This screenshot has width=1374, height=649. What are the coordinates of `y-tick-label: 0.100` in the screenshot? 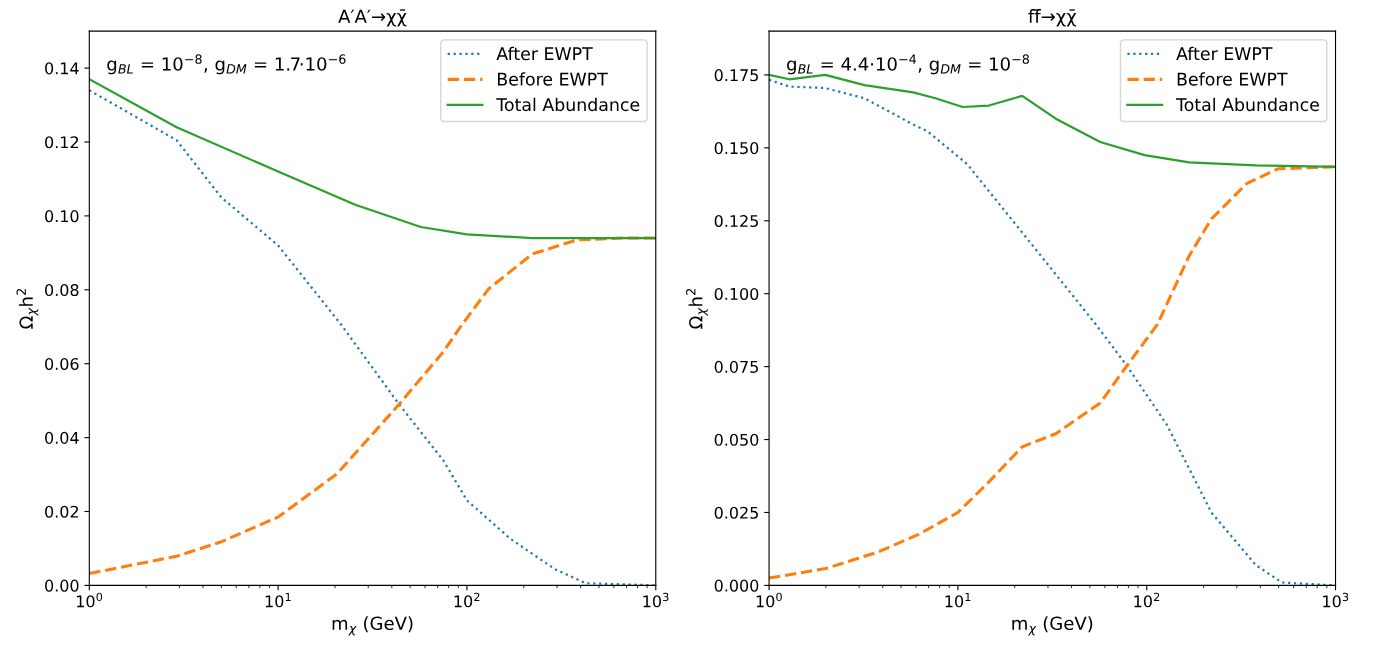 It's located at (736, 293).